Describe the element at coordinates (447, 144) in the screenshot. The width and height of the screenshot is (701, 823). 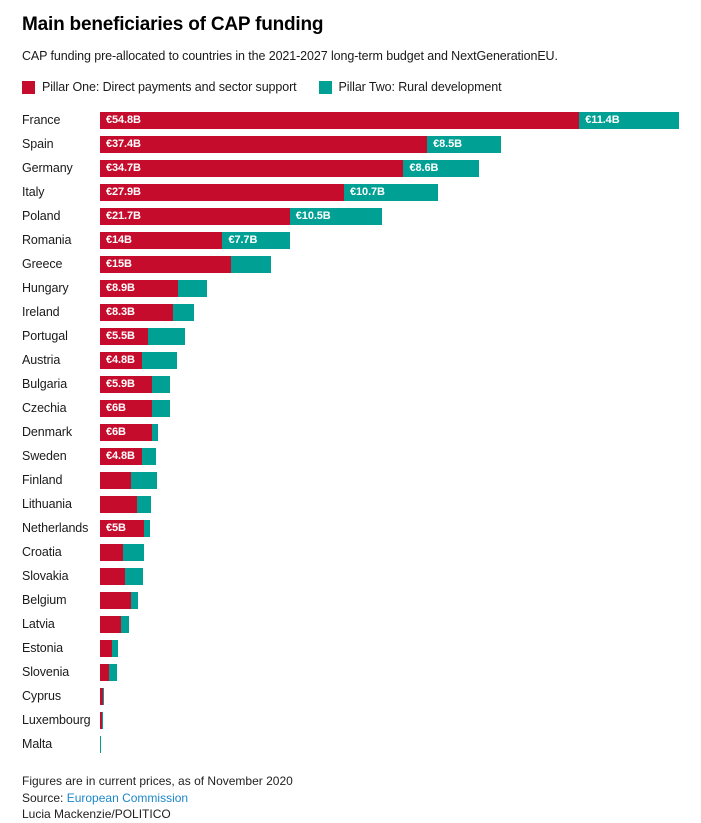
I see `bar-value-label: €8.5B` at that location.